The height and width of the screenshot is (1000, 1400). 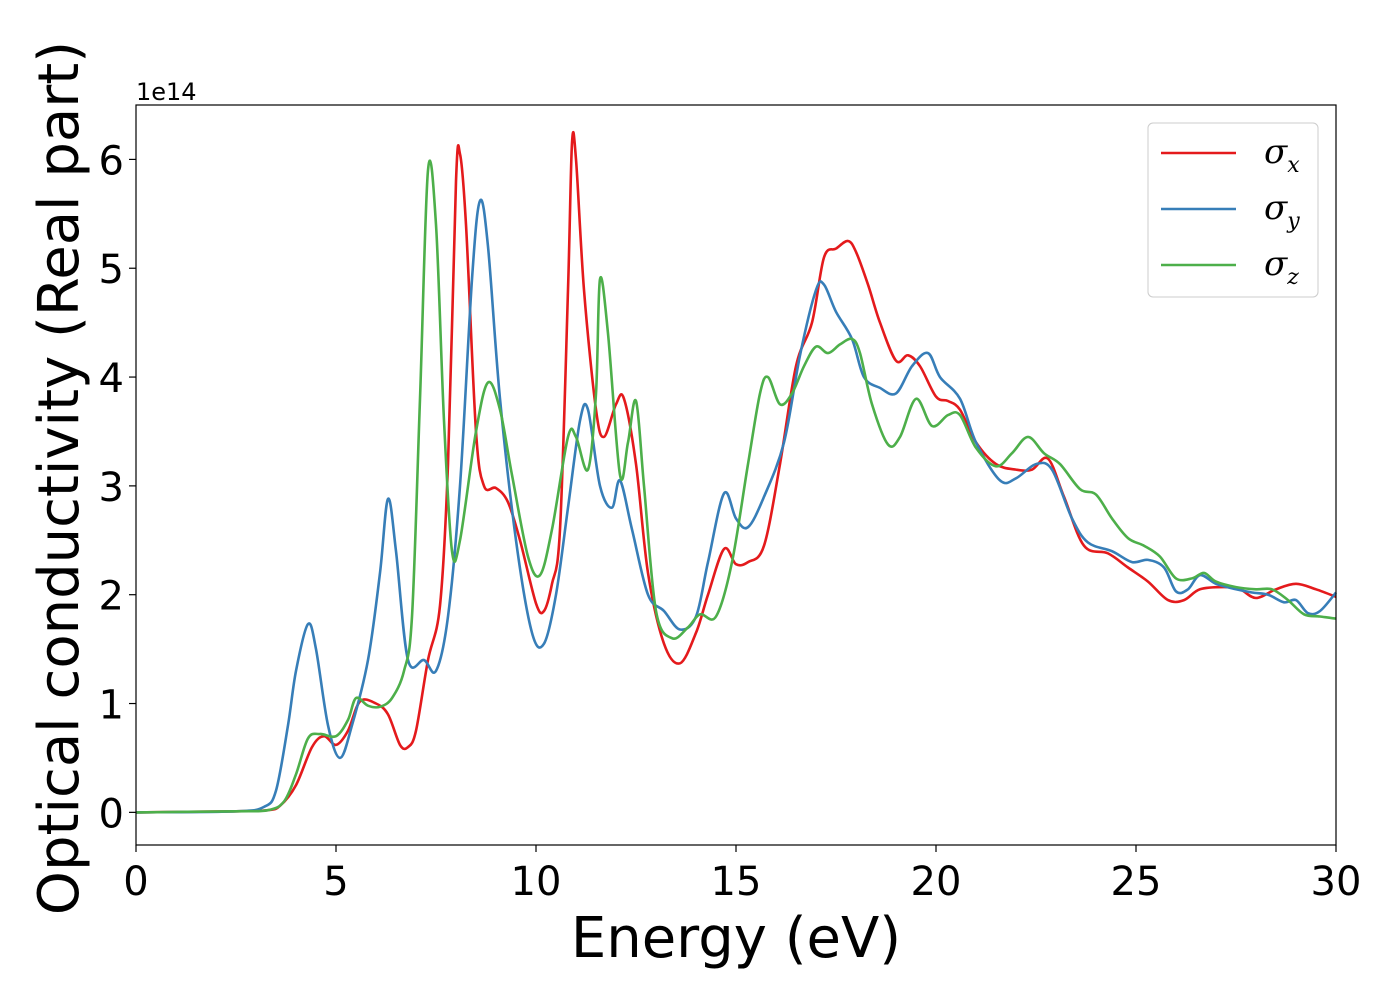 I want to click on x-tick-label: 30, so click(x=1336, y=882).